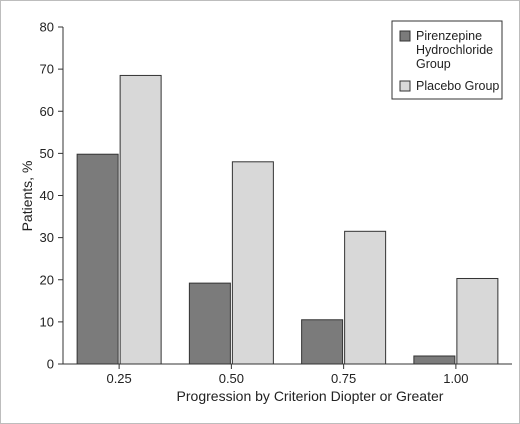  What do you see at coordinates (433, 64) in the screenshot?
I see `legend-label-line: Group` at bounding box center [433, 64].